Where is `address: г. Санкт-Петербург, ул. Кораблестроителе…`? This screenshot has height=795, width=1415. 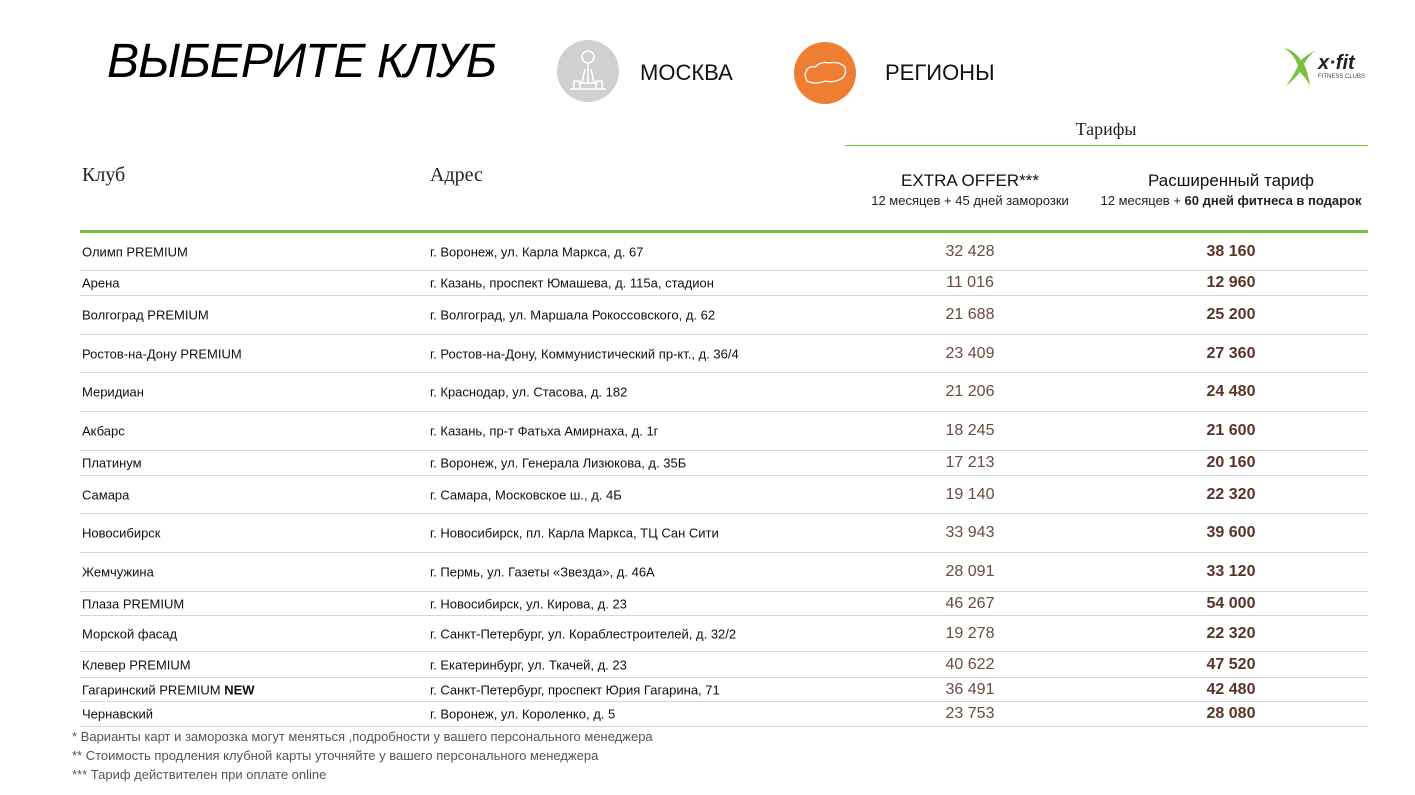
address: г. Санкт-Петербург, ул. Кораблестроителе… is located at coordinates (583, 633).